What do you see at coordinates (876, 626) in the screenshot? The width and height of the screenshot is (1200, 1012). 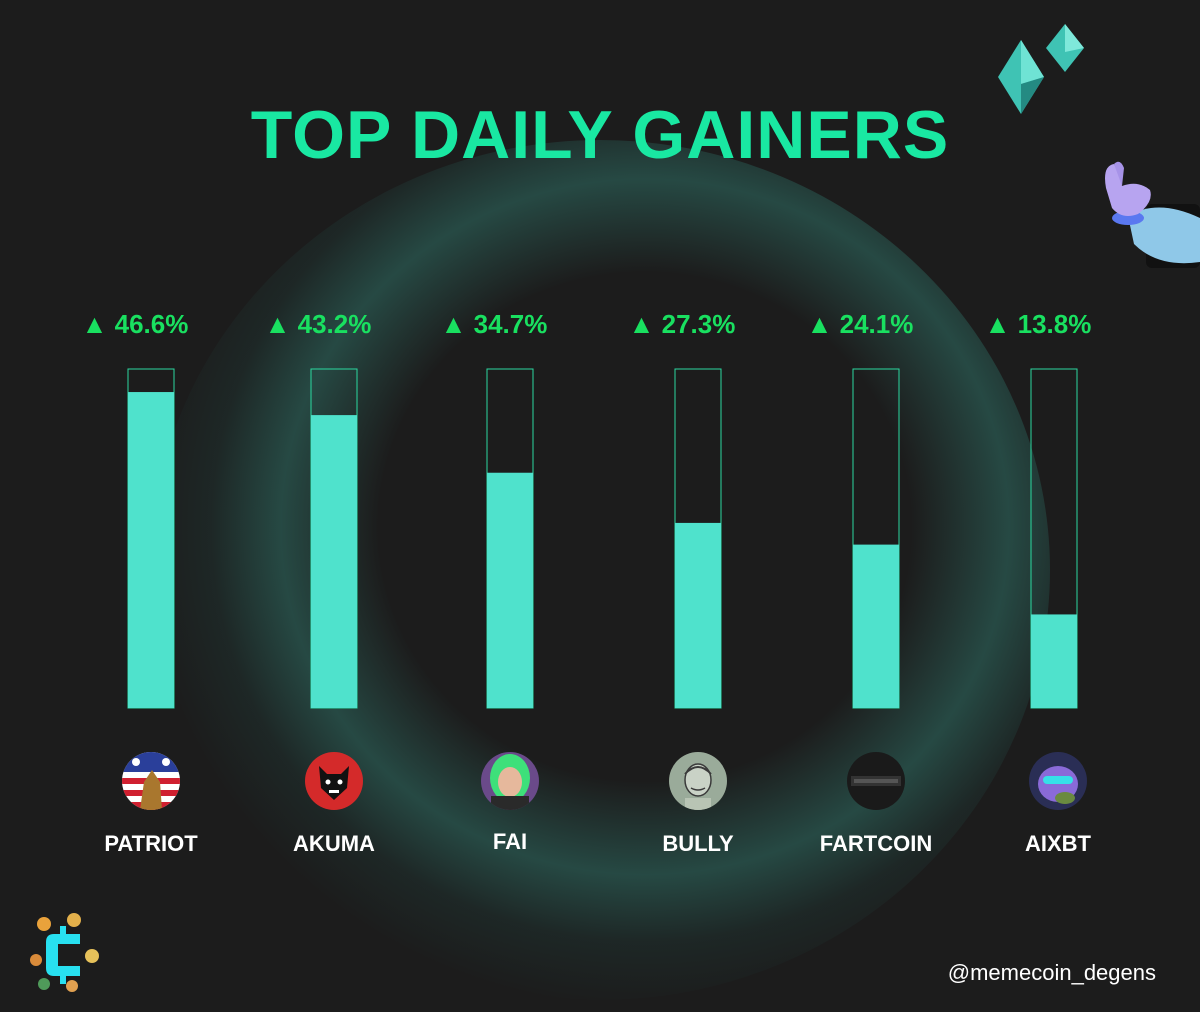 I see `bar-fartcoin` at bounding box center [876, 626].